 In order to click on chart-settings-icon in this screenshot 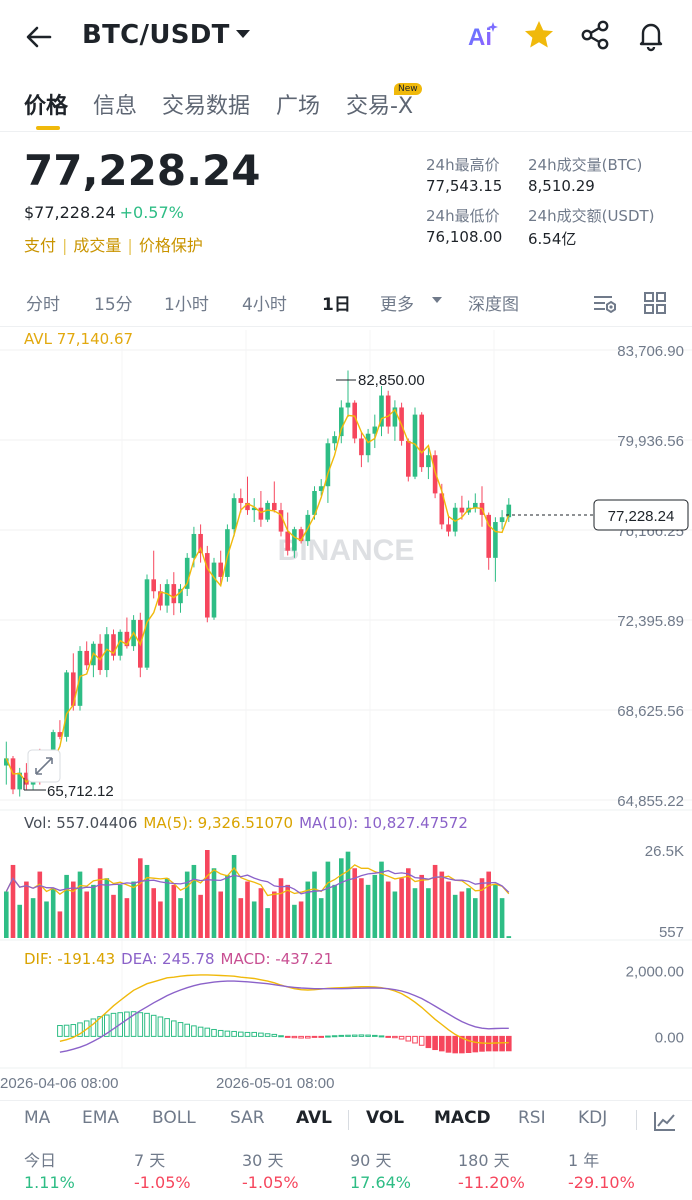, I will do `click(605, 303)`.